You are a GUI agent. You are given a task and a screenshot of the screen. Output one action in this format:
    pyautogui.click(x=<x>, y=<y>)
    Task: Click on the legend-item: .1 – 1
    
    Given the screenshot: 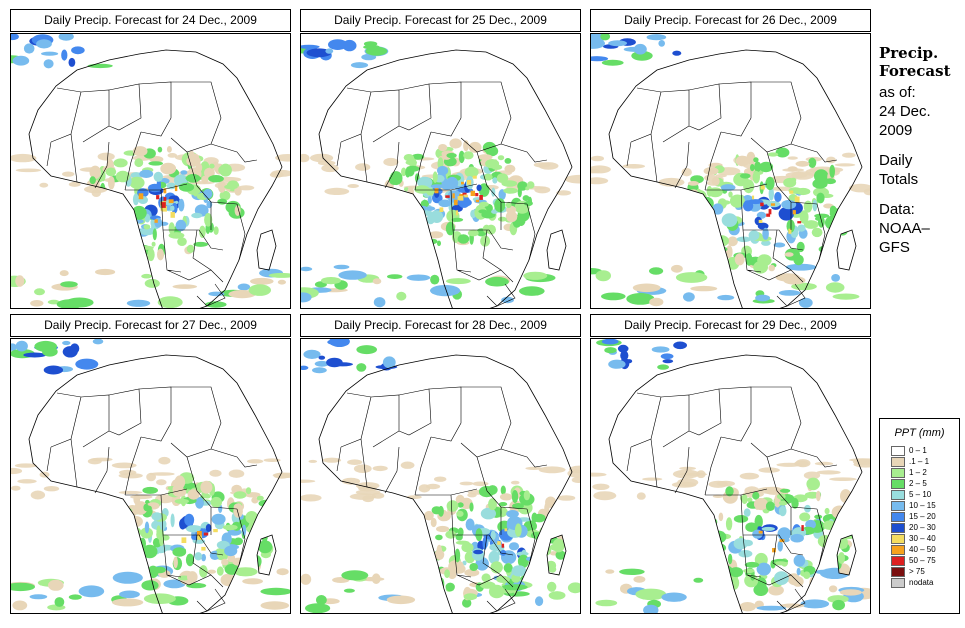 What is the action you would take?
    pyautogui.click(x=919, y=461)
    